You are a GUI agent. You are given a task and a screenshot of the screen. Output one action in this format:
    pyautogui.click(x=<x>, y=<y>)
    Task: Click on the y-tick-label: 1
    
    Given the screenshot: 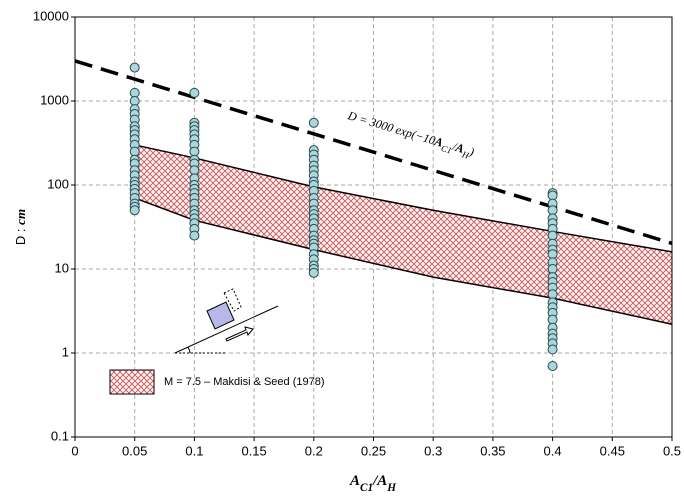 What is the action you would take?
    pyautogui.click(x=65, y=351)
    